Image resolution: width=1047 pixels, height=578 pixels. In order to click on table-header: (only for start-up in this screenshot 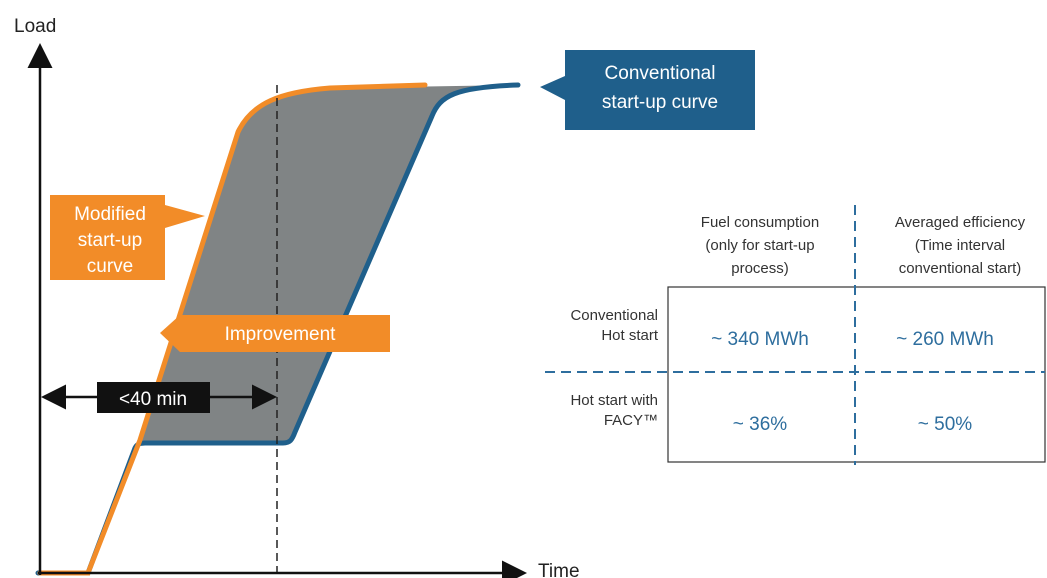, I will do `click(759, 245)`.